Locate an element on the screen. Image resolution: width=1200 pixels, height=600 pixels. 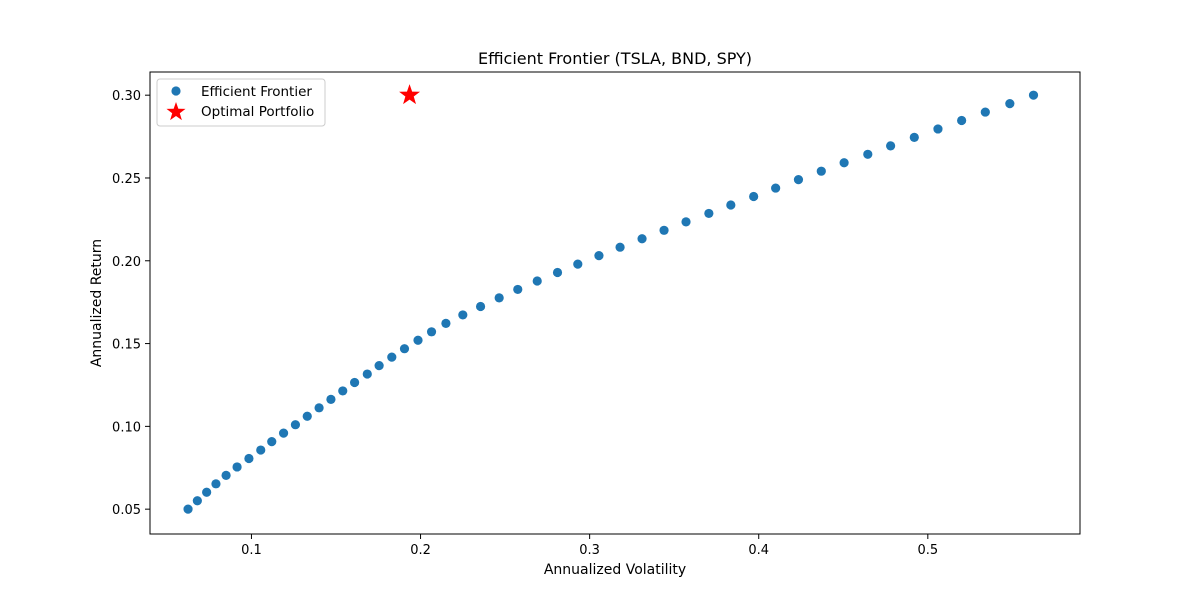
optimal-portfolio-star is located at coordinates (410, 94).